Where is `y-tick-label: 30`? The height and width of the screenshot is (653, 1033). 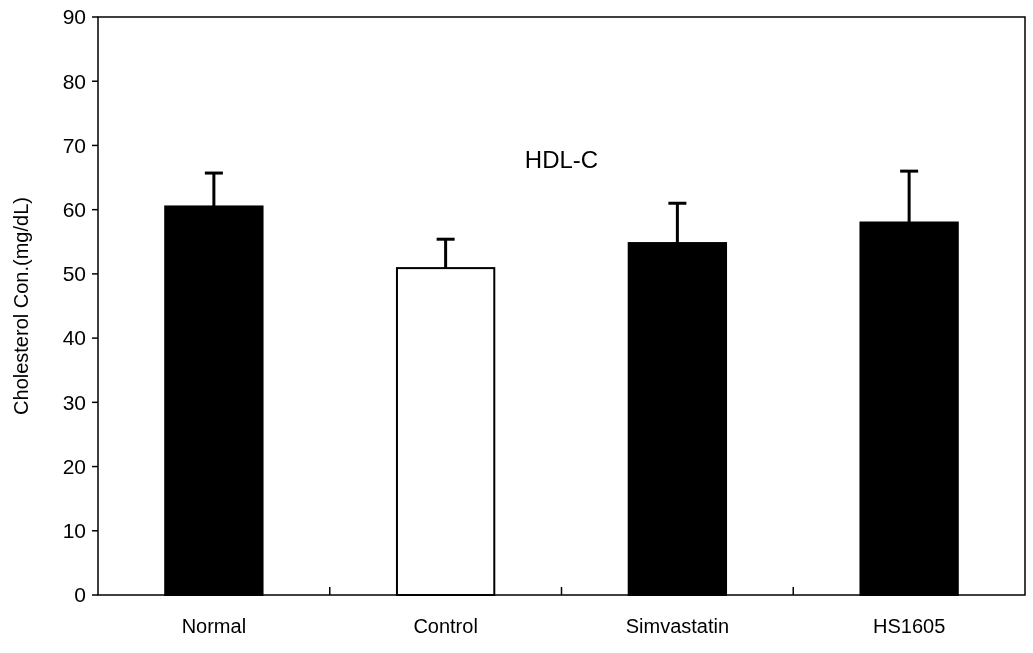
y-tick-label: 30 is located at coordinates (74, 402).